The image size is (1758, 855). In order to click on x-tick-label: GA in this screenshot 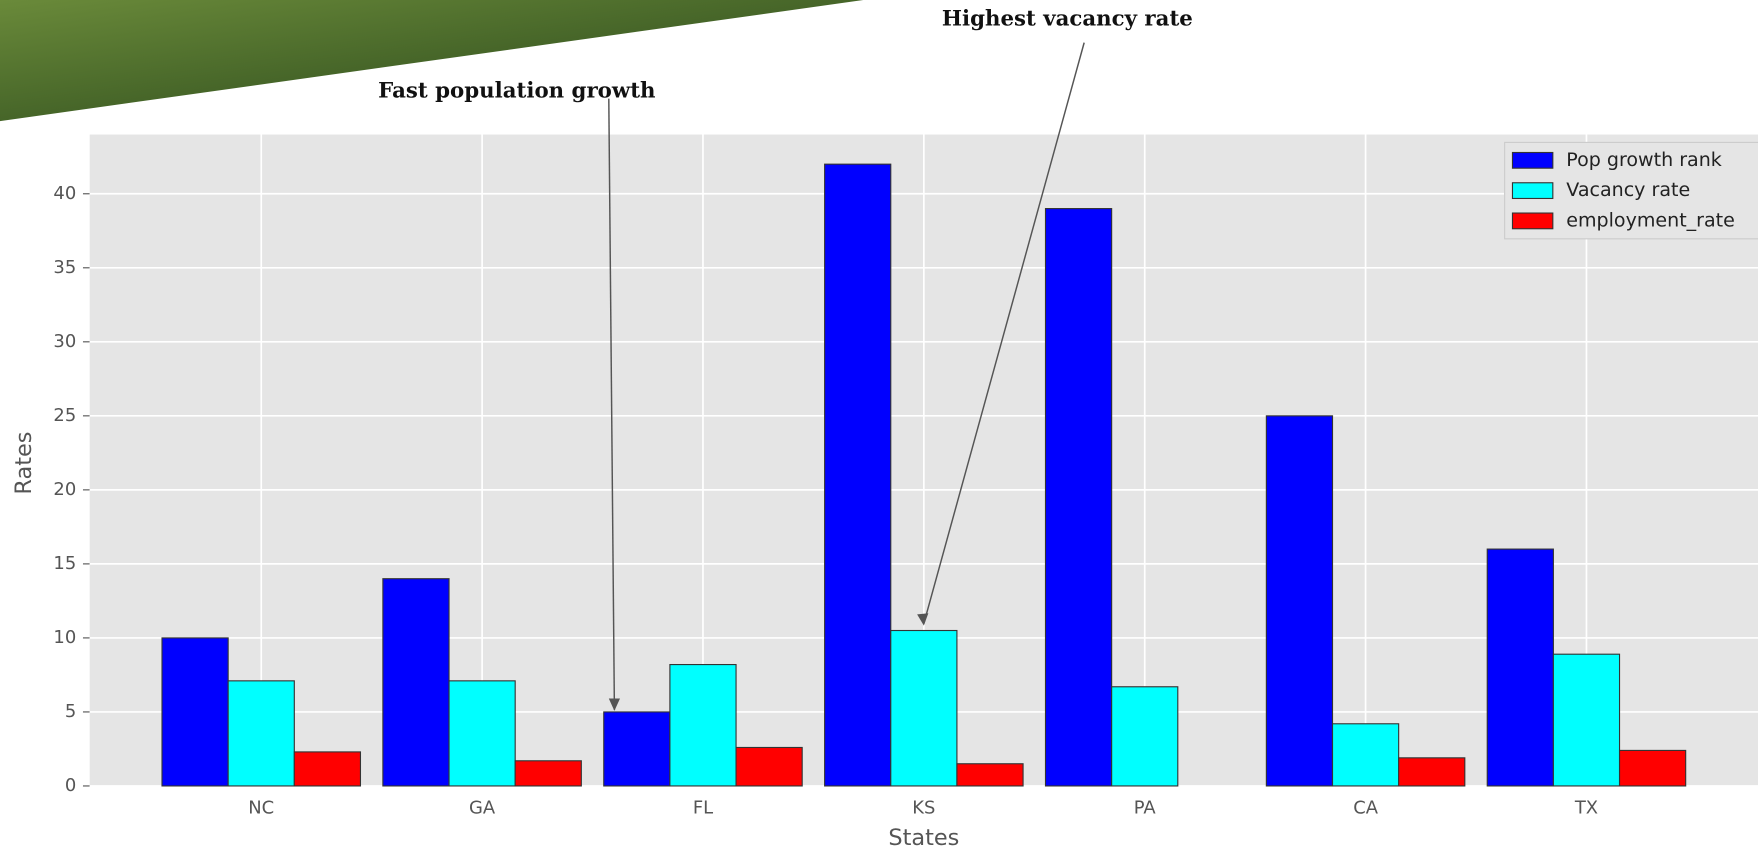, I will do `click(482, 807)`.